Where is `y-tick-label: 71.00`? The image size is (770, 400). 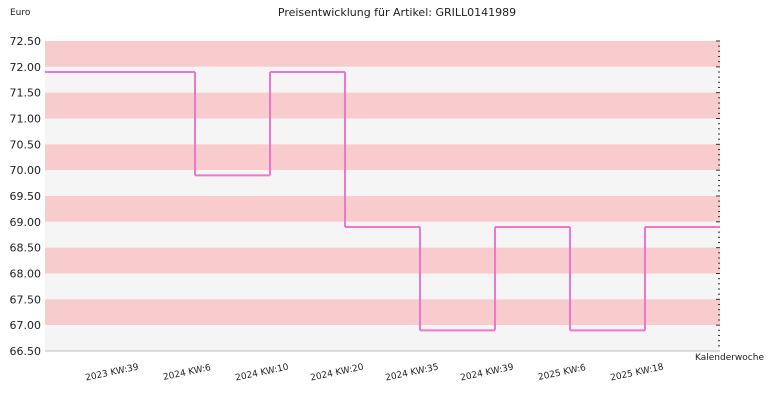
y-tick-label: 71.00 is located at coordinates (26, 119).